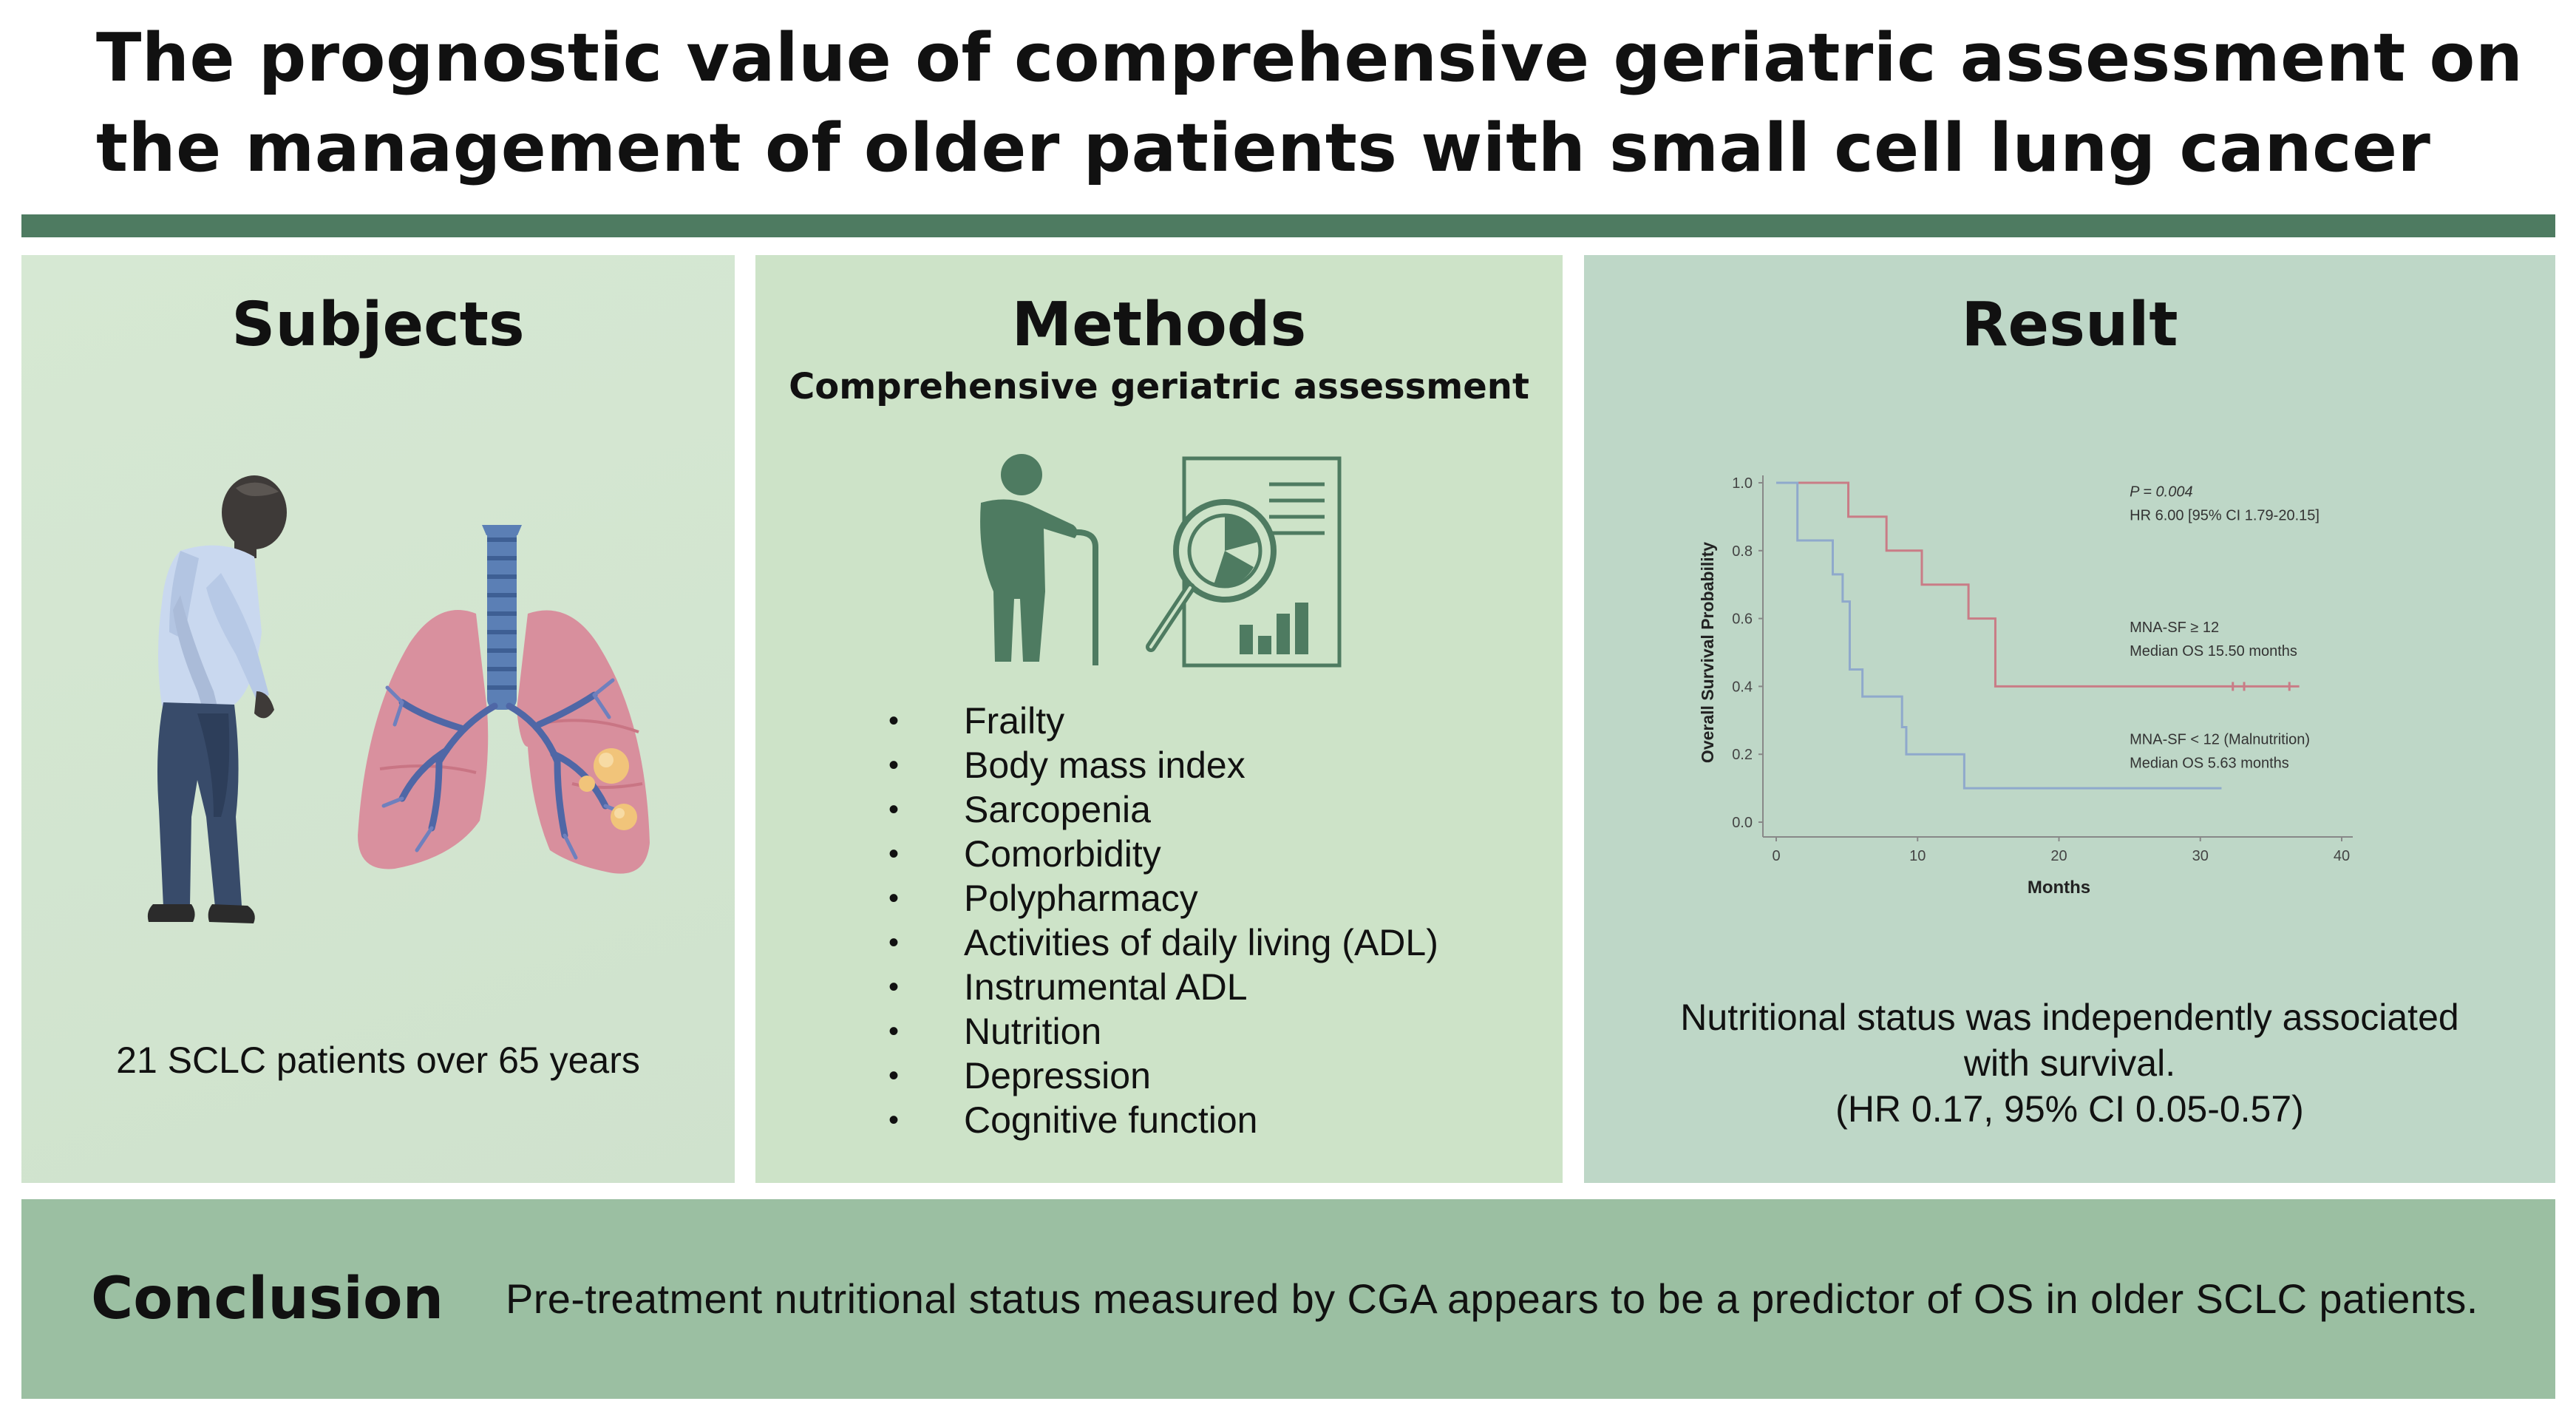 This screenshot has width=2576, height=1421. I want to click on list-item: Cognitive function, so click(1163, 1120).